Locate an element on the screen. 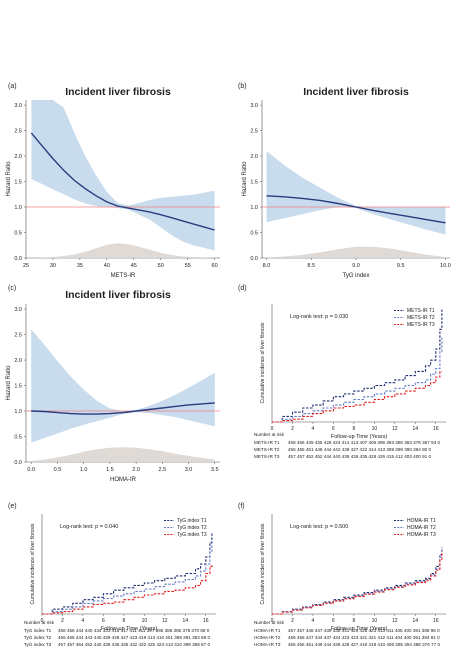  x-tick-label-e: 0 is located at coordinates (42, 621).